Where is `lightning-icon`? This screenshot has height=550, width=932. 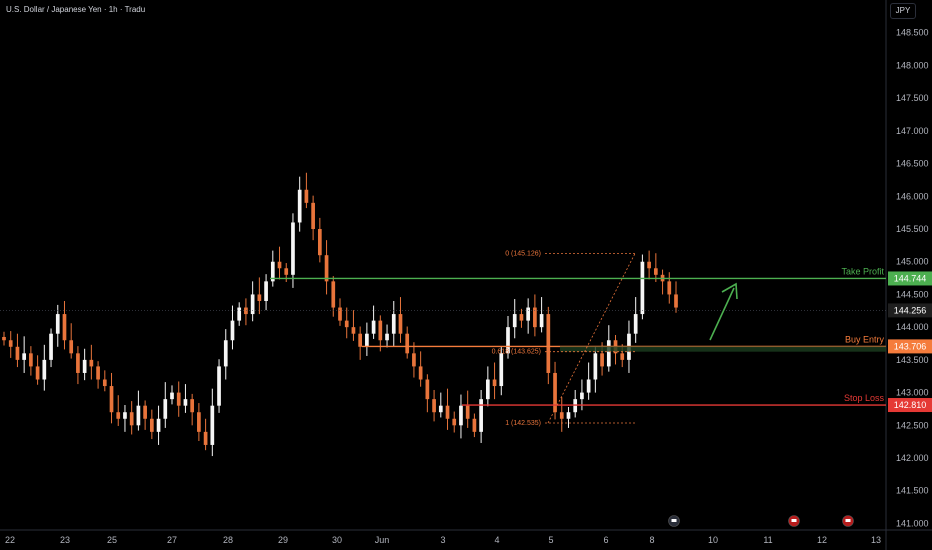
lightning-icon is located at coordinates (674, 521).